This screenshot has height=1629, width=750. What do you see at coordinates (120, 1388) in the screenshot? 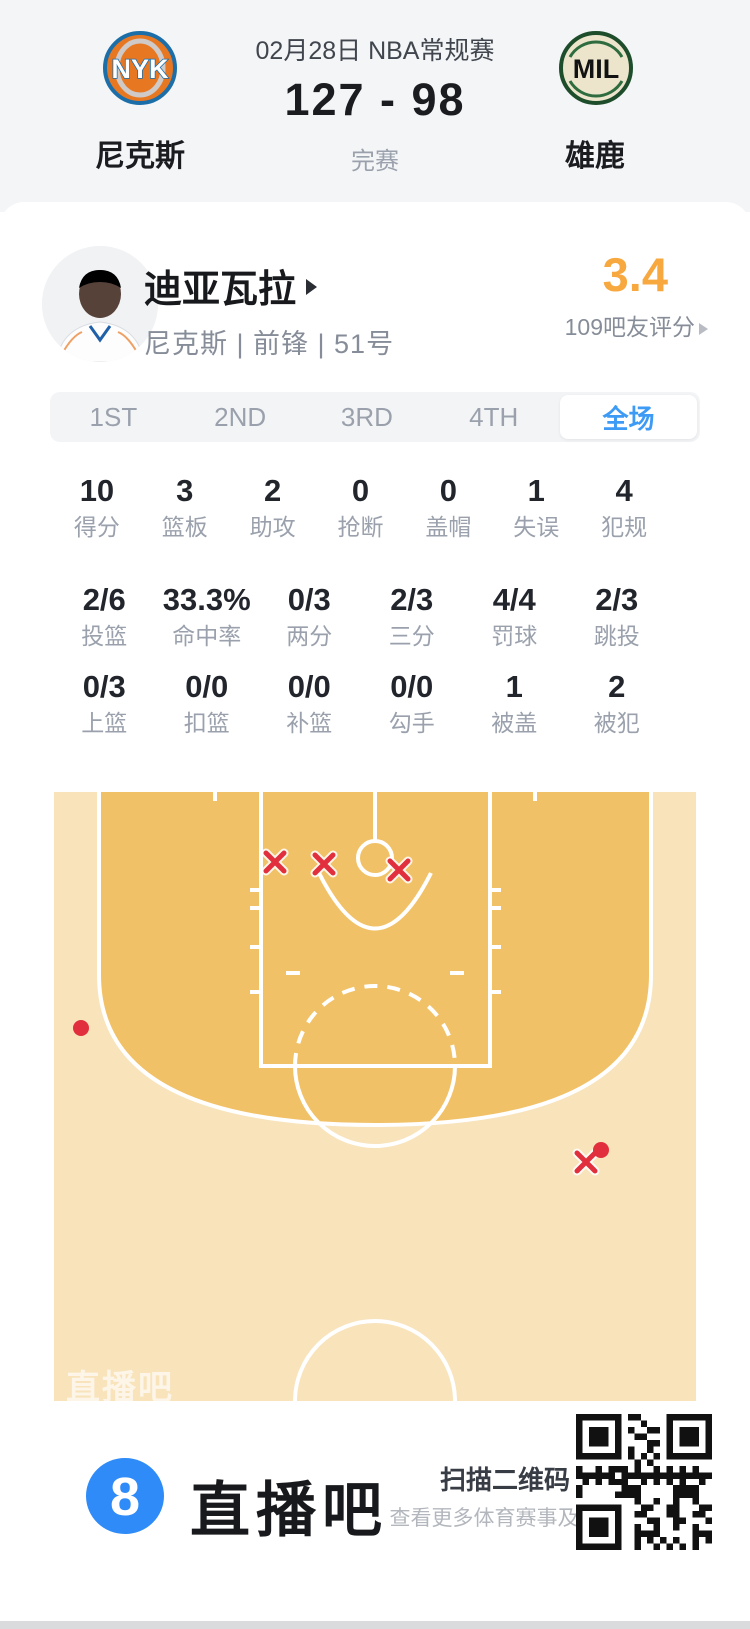
I see `court-watermark: 直播吧` at bounding box center [120, 1388].